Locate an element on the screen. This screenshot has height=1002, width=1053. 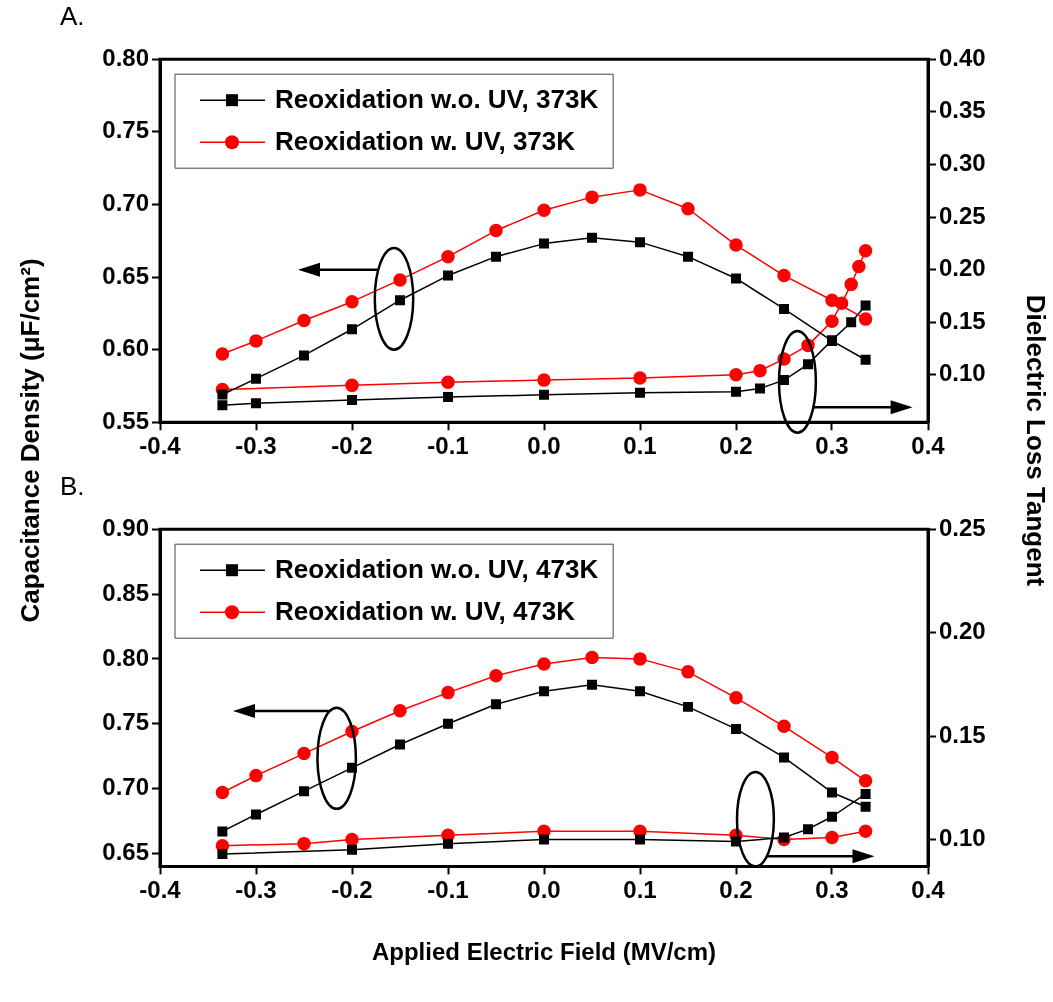
y2-tick-label: 0.35 is located at coordinates (962, 110).